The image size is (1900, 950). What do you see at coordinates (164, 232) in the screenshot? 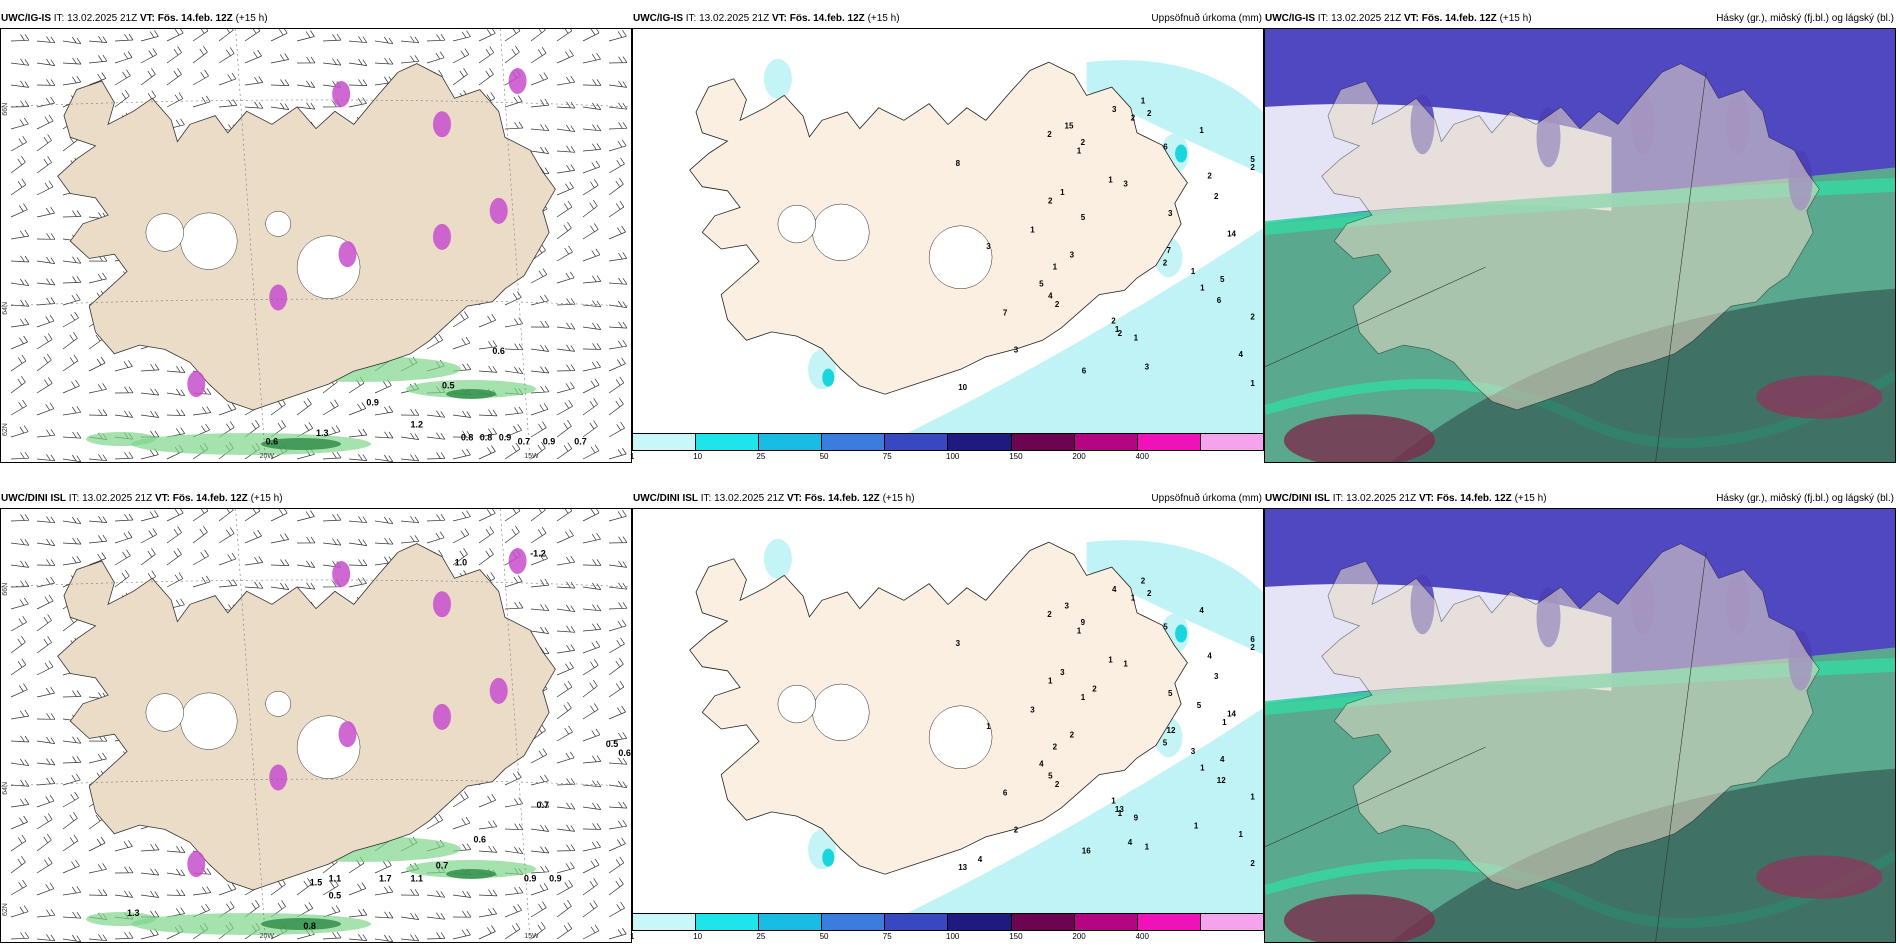
I see `glacier` at bounding box center [164, 232].